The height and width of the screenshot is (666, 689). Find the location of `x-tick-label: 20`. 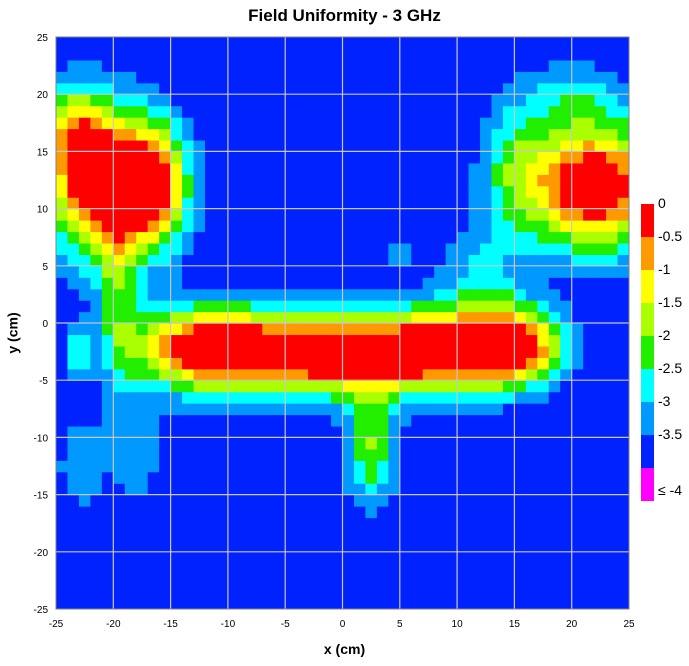

x-tick-label: 20 is located at coordinates (572, 624).